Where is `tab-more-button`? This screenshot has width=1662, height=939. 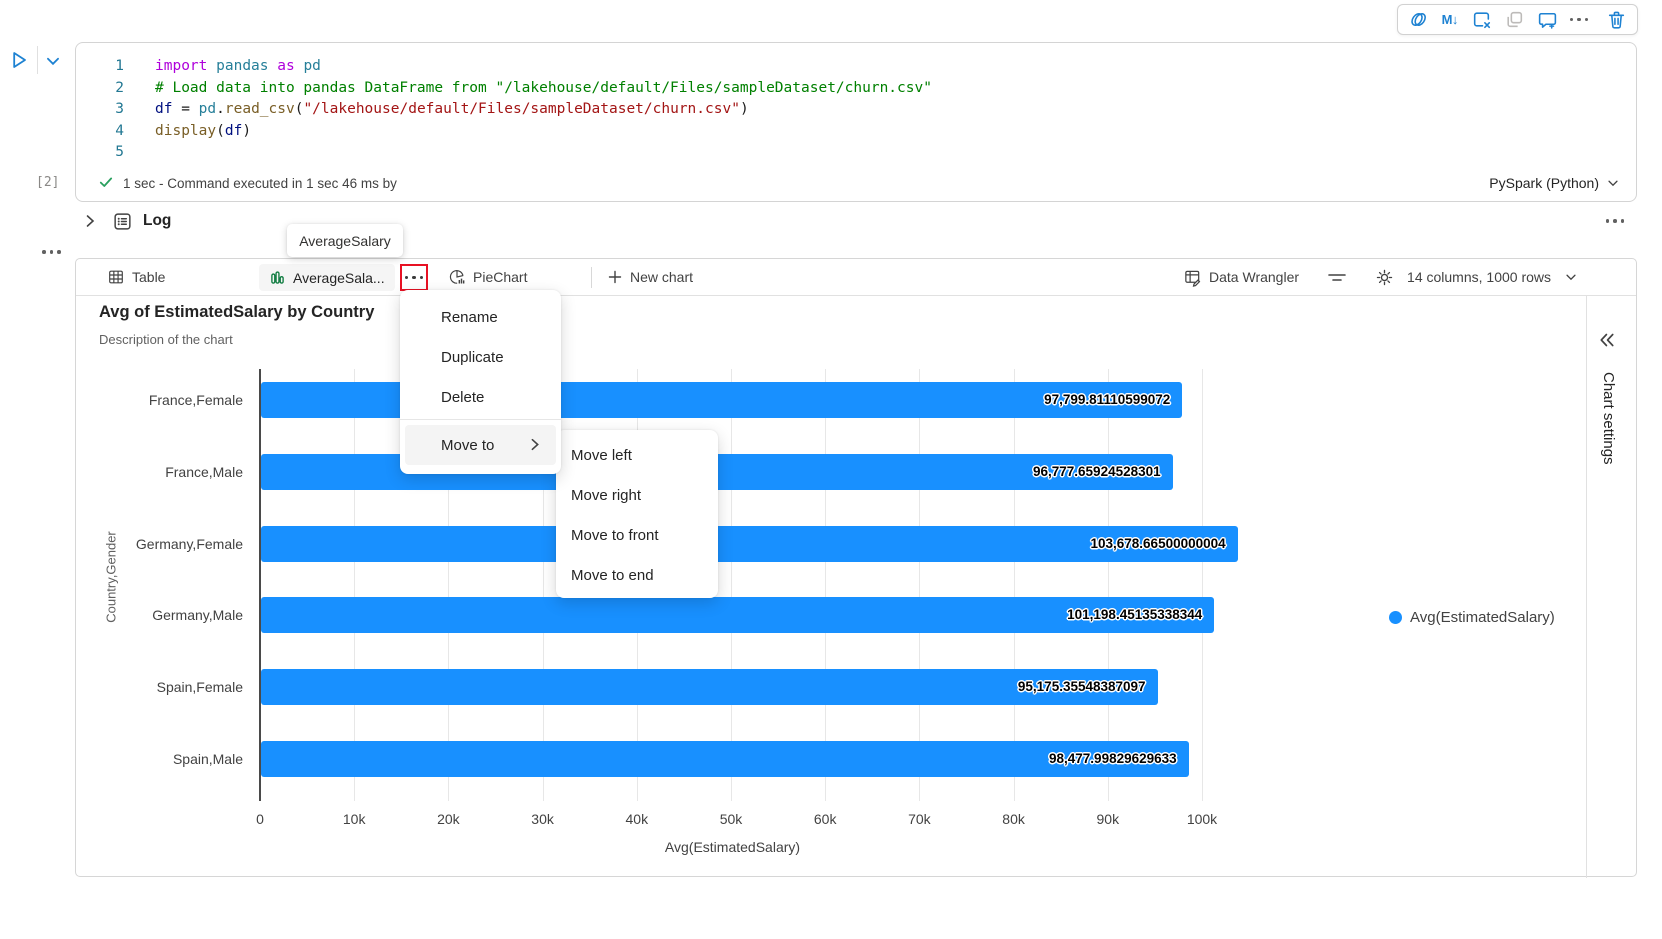 tab-more-button is located at coordinates (414, 277).